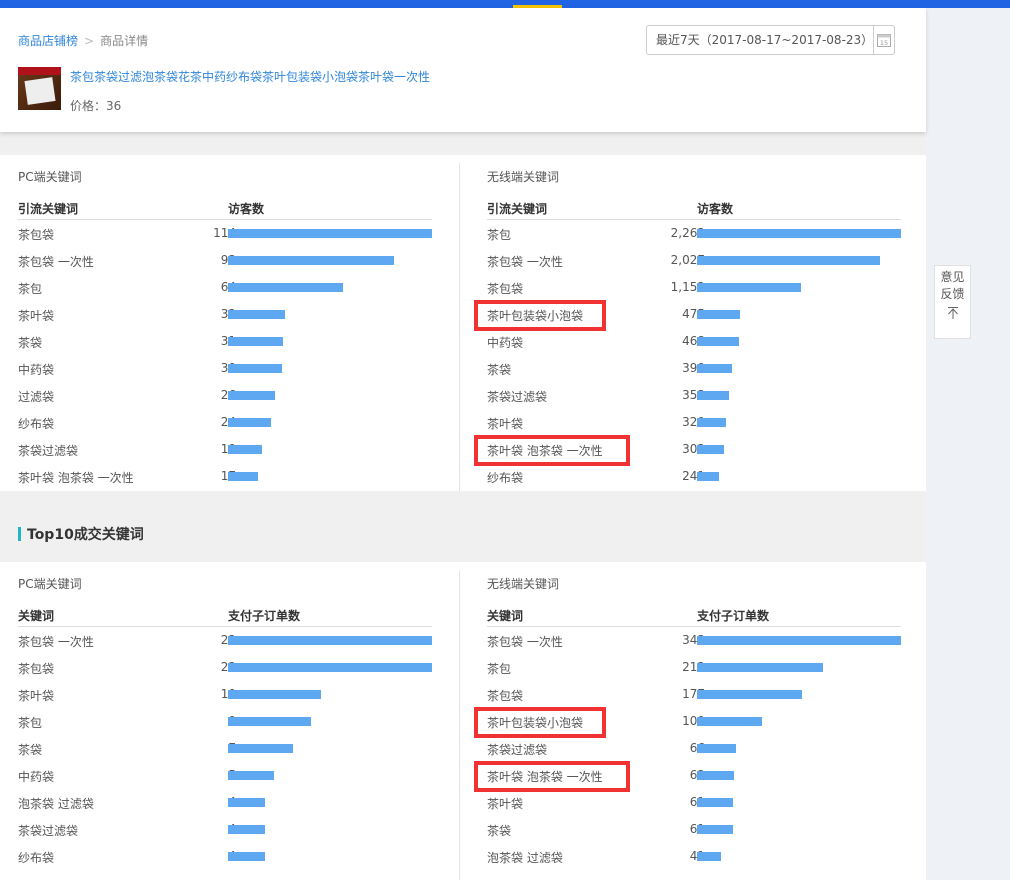 The height and width of the screenshot is (880, 1010). I want to click on table-row: 茶叶包装袋小泡袋 109, so click(687, 722).